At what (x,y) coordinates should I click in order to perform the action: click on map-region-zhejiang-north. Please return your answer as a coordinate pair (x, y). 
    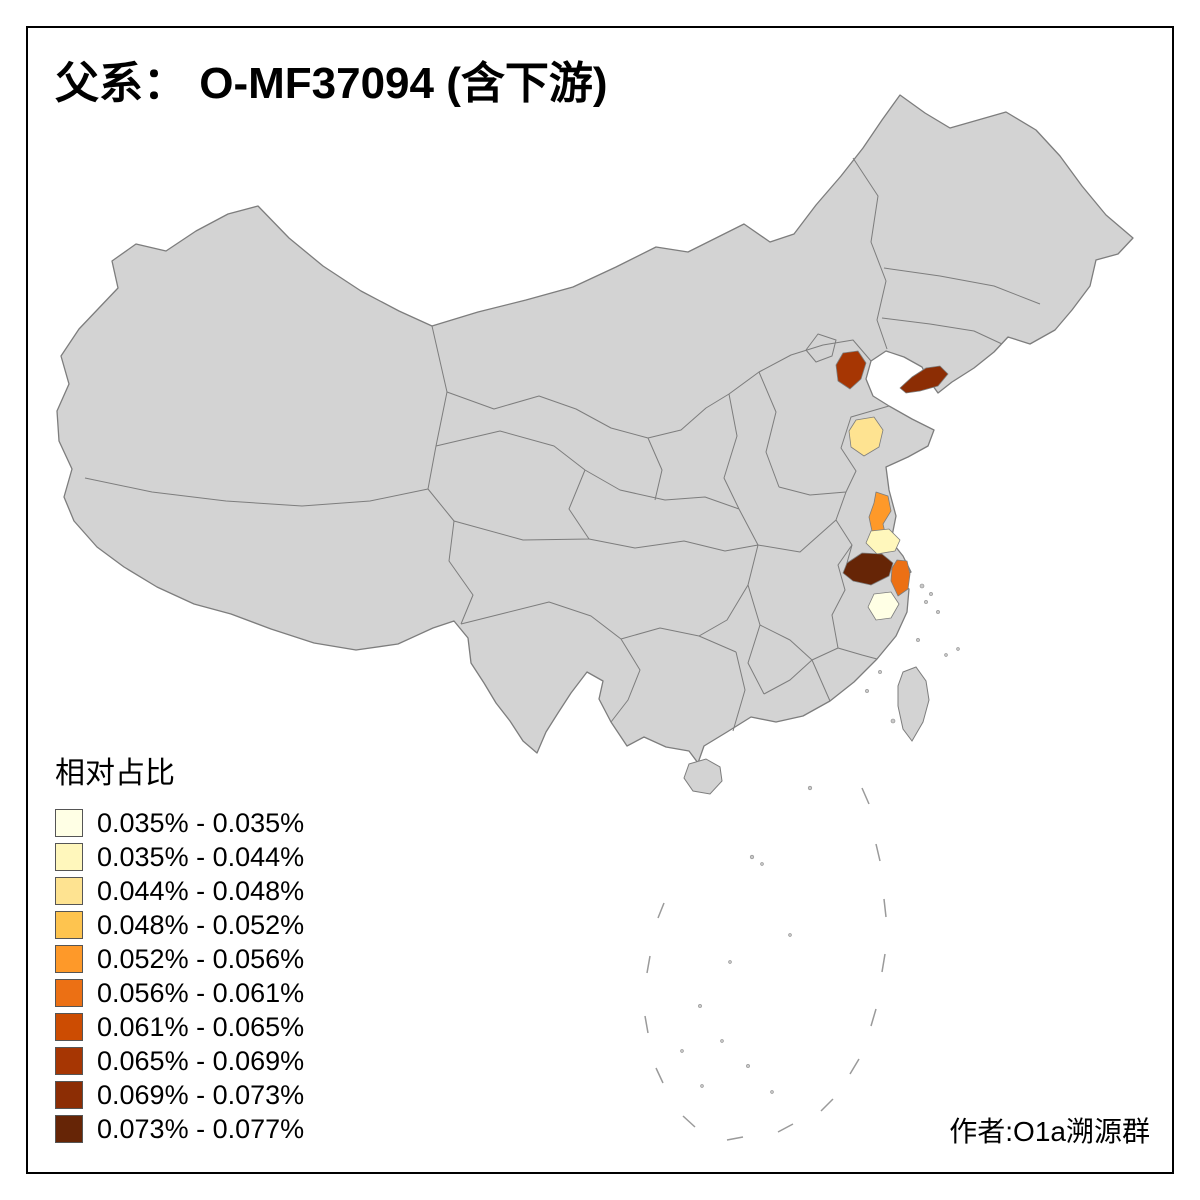
    Looking at the image, I should click on (868, 569).